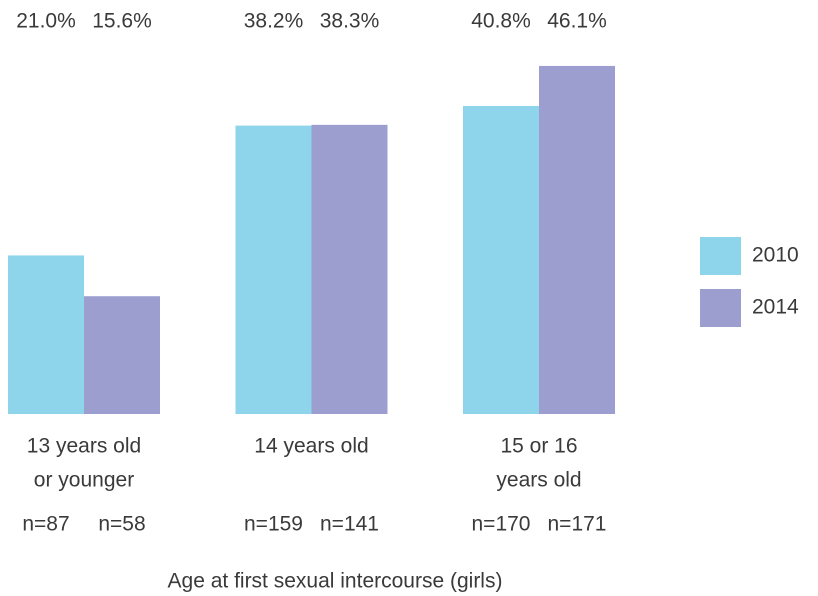 This screenshot has height=596, width=818. What do you see at coordinates (311, 446) in the screenshot?
I see `x-tick-label: 14 years old` at bounding box center [311, 446].